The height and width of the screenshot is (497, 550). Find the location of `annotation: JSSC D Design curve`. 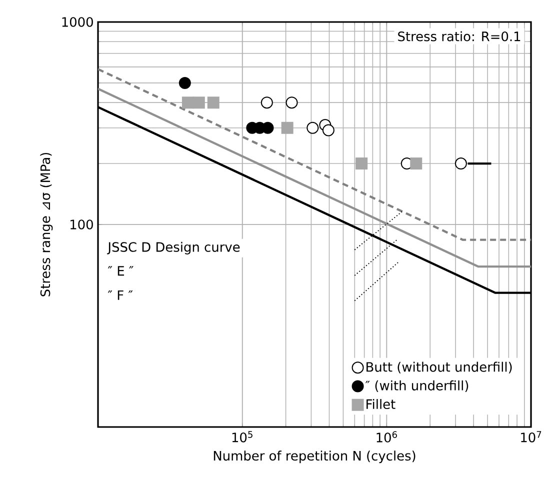

annotation: JSSC D Design curve is located at coordinates (173, 248).